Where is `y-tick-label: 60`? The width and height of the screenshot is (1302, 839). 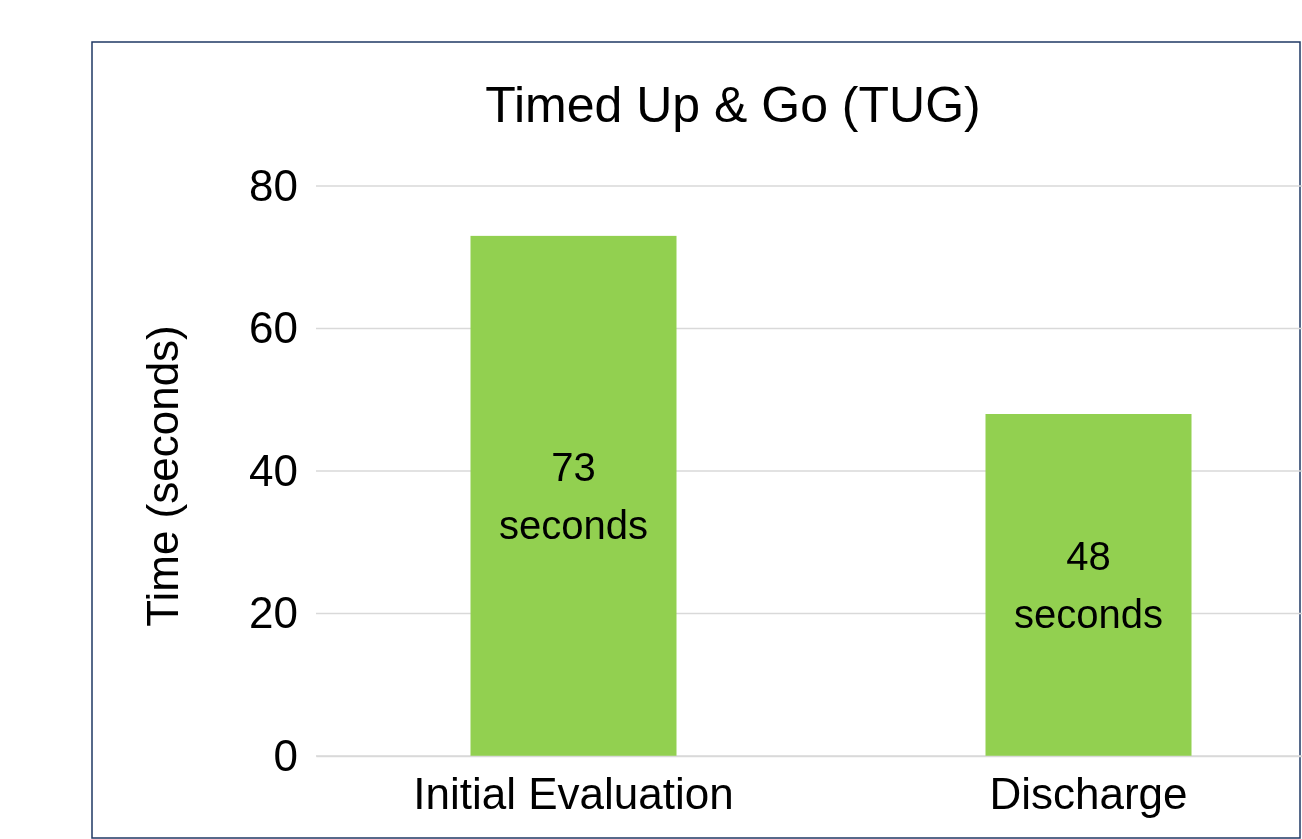 y-tick-label: 60 is located at coordinates (273, 328).